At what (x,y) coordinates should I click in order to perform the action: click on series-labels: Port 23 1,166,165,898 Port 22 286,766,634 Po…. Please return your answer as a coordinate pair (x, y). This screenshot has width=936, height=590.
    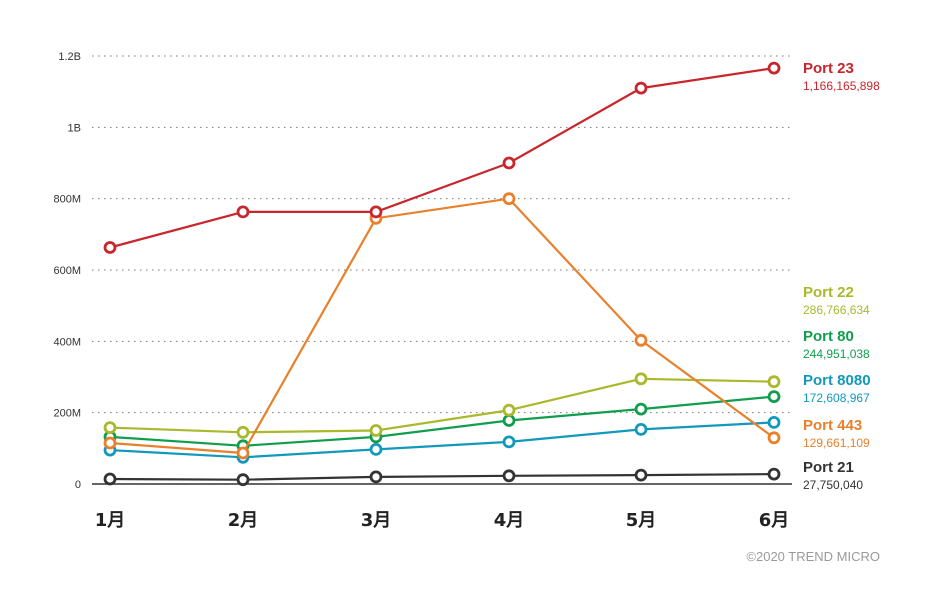
    Looking at the image, I should click on (841, 276).